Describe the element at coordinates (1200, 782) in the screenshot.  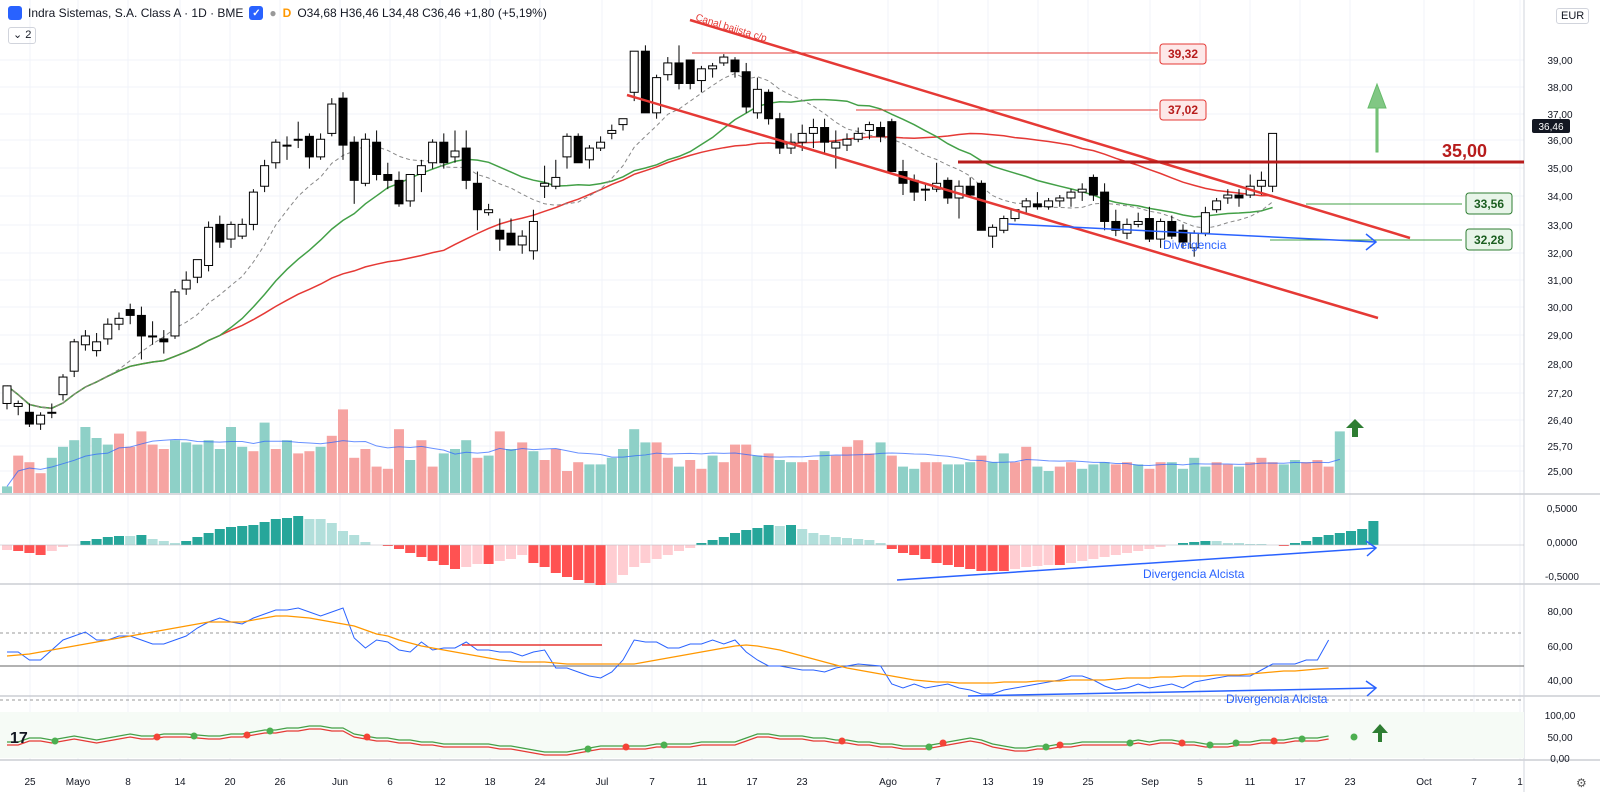
I see `time-axis-label: 5` at that location.